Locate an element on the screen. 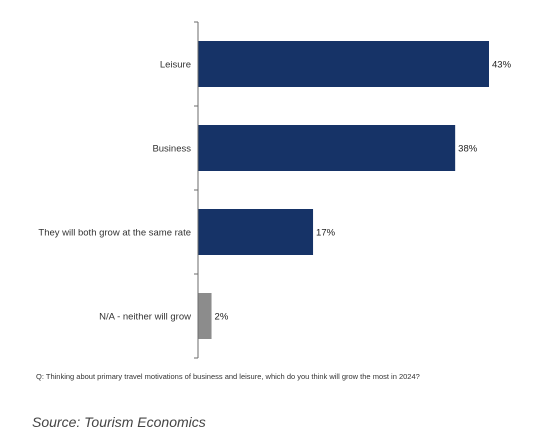 The width and height of the screenshot is (549, 441). category-label: N/A - neither will grow is located at coordinates (145, 317).